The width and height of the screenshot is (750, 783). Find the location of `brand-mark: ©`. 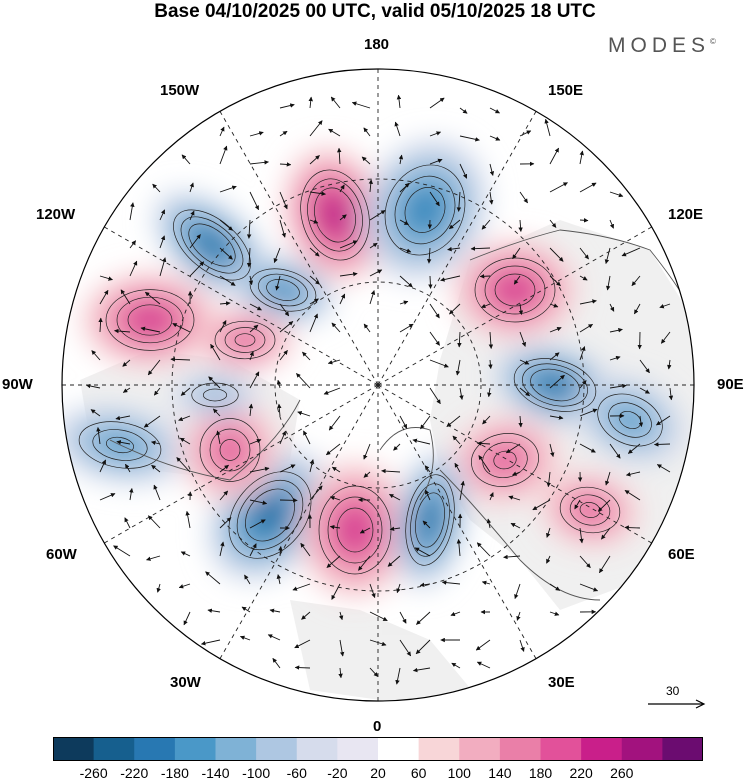

brand-mark: © is located at coordinates (713, 41).